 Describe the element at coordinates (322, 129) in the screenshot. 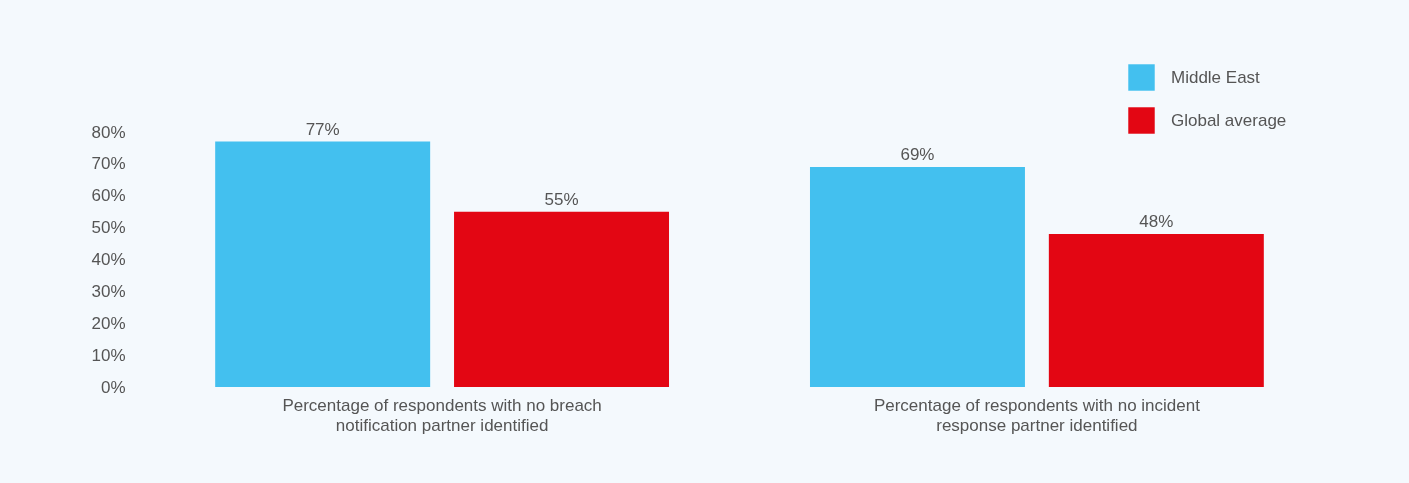

I see `data-label: 77%` at that location.